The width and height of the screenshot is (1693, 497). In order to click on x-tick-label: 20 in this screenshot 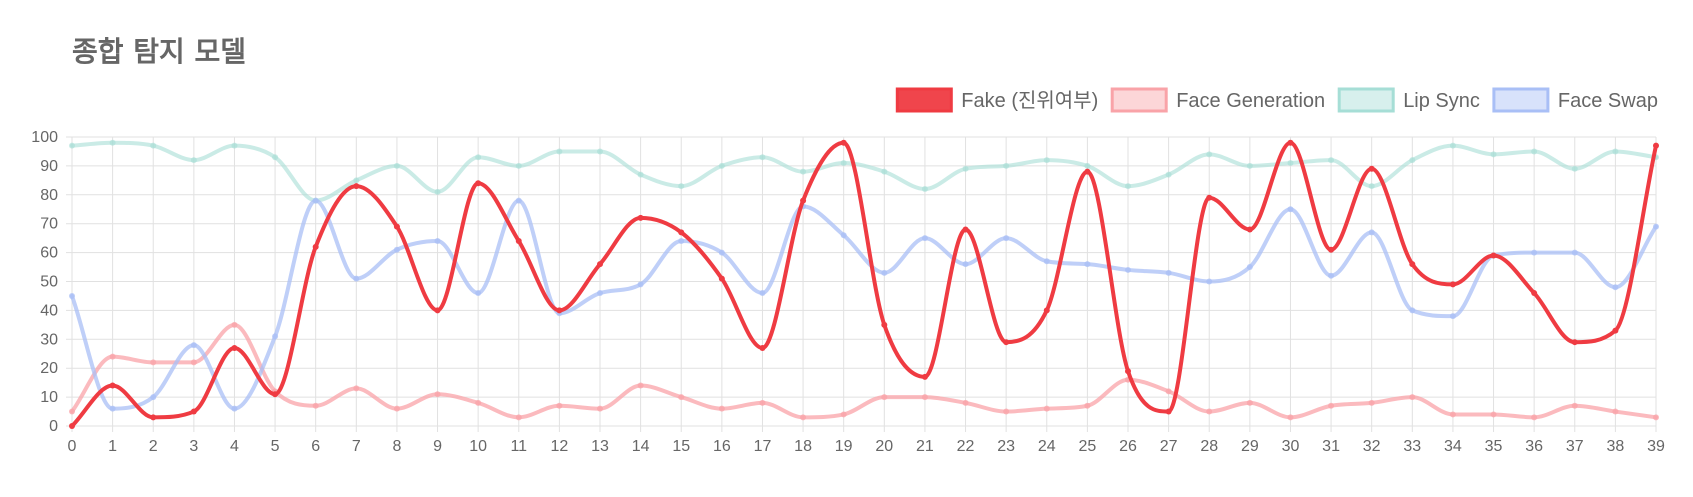, I will do `click(884, 446)`.